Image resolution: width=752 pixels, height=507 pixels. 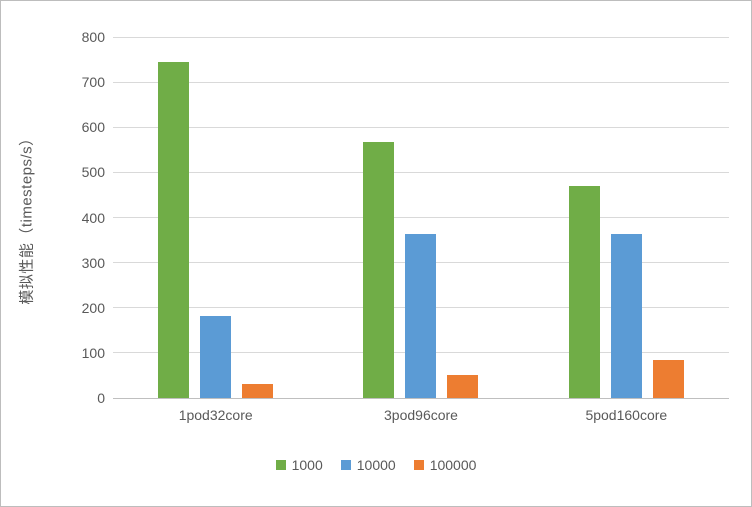 I want to click on y-axis-title-text: 模拟性能（timesteps/s）, so click(x=27, y=217).